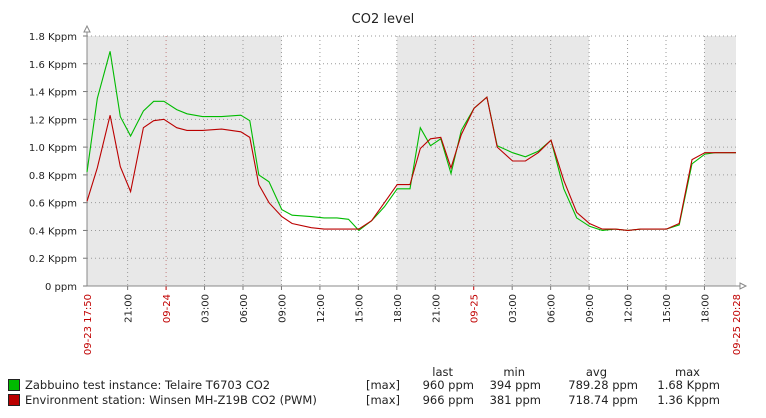 This screenshot has height=418, width=766. Describe the element at coordinates (743, 286) in the screenshot. I see `x-axis-arrow-icon` at that location.